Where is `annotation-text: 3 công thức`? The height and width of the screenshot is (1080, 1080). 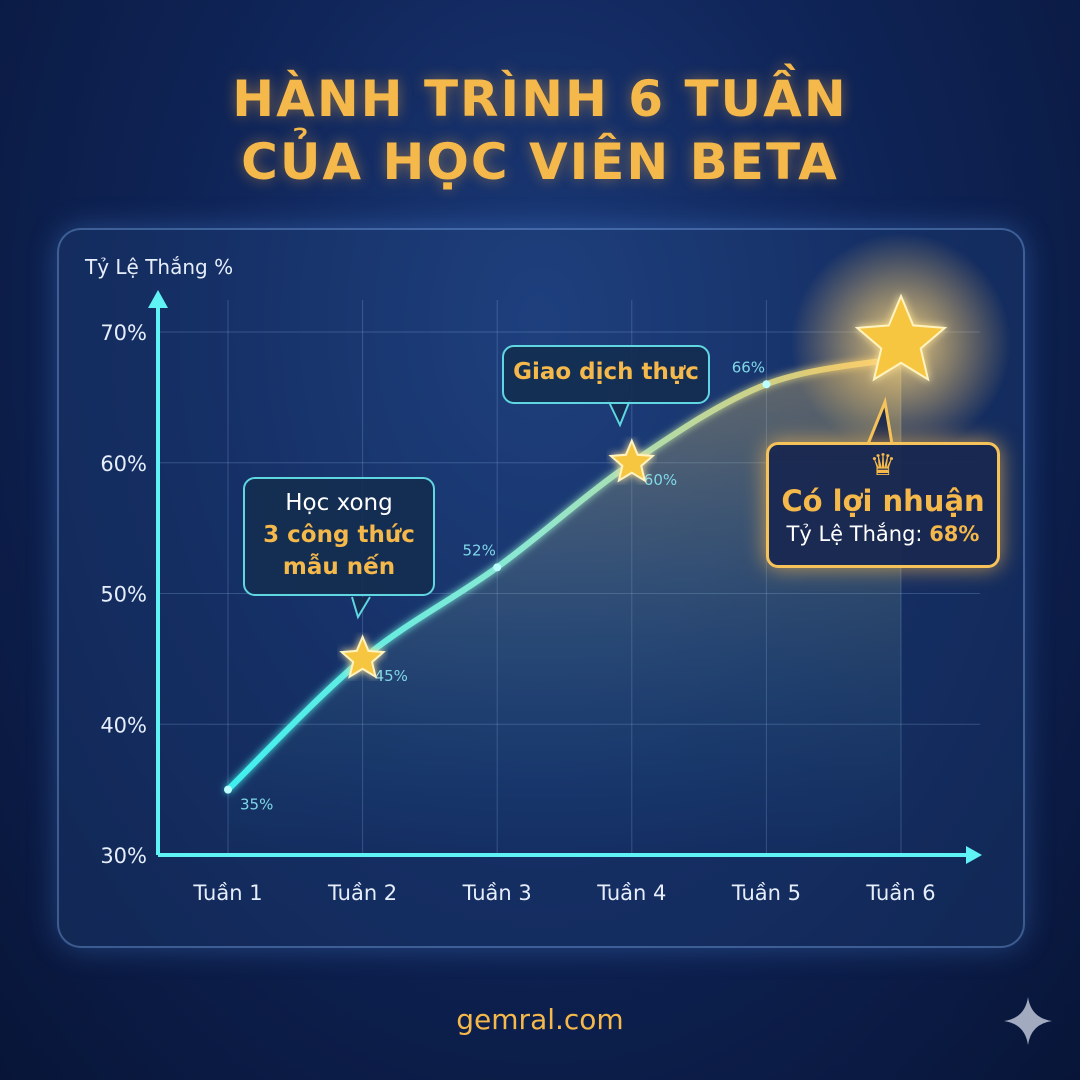 annotation-text: 3 công thức is located at coordinates (339, 535).